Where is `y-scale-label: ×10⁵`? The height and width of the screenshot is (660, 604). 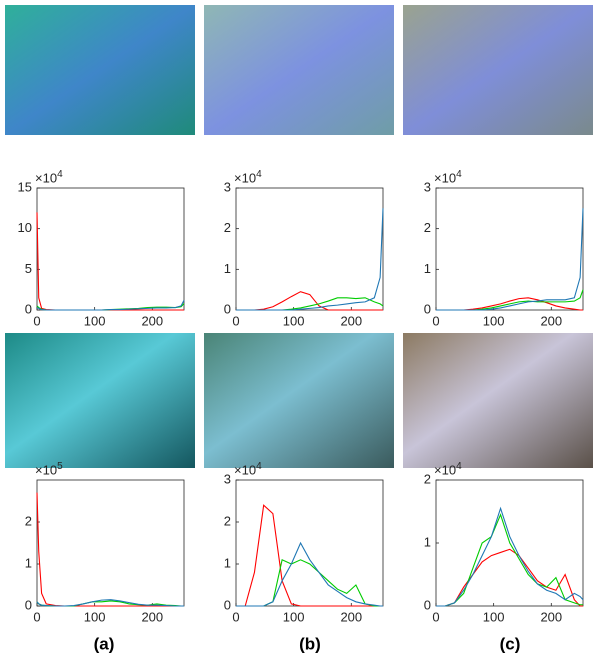 y-scale-label: ×10⁵ is located at coordinates (49, 469).